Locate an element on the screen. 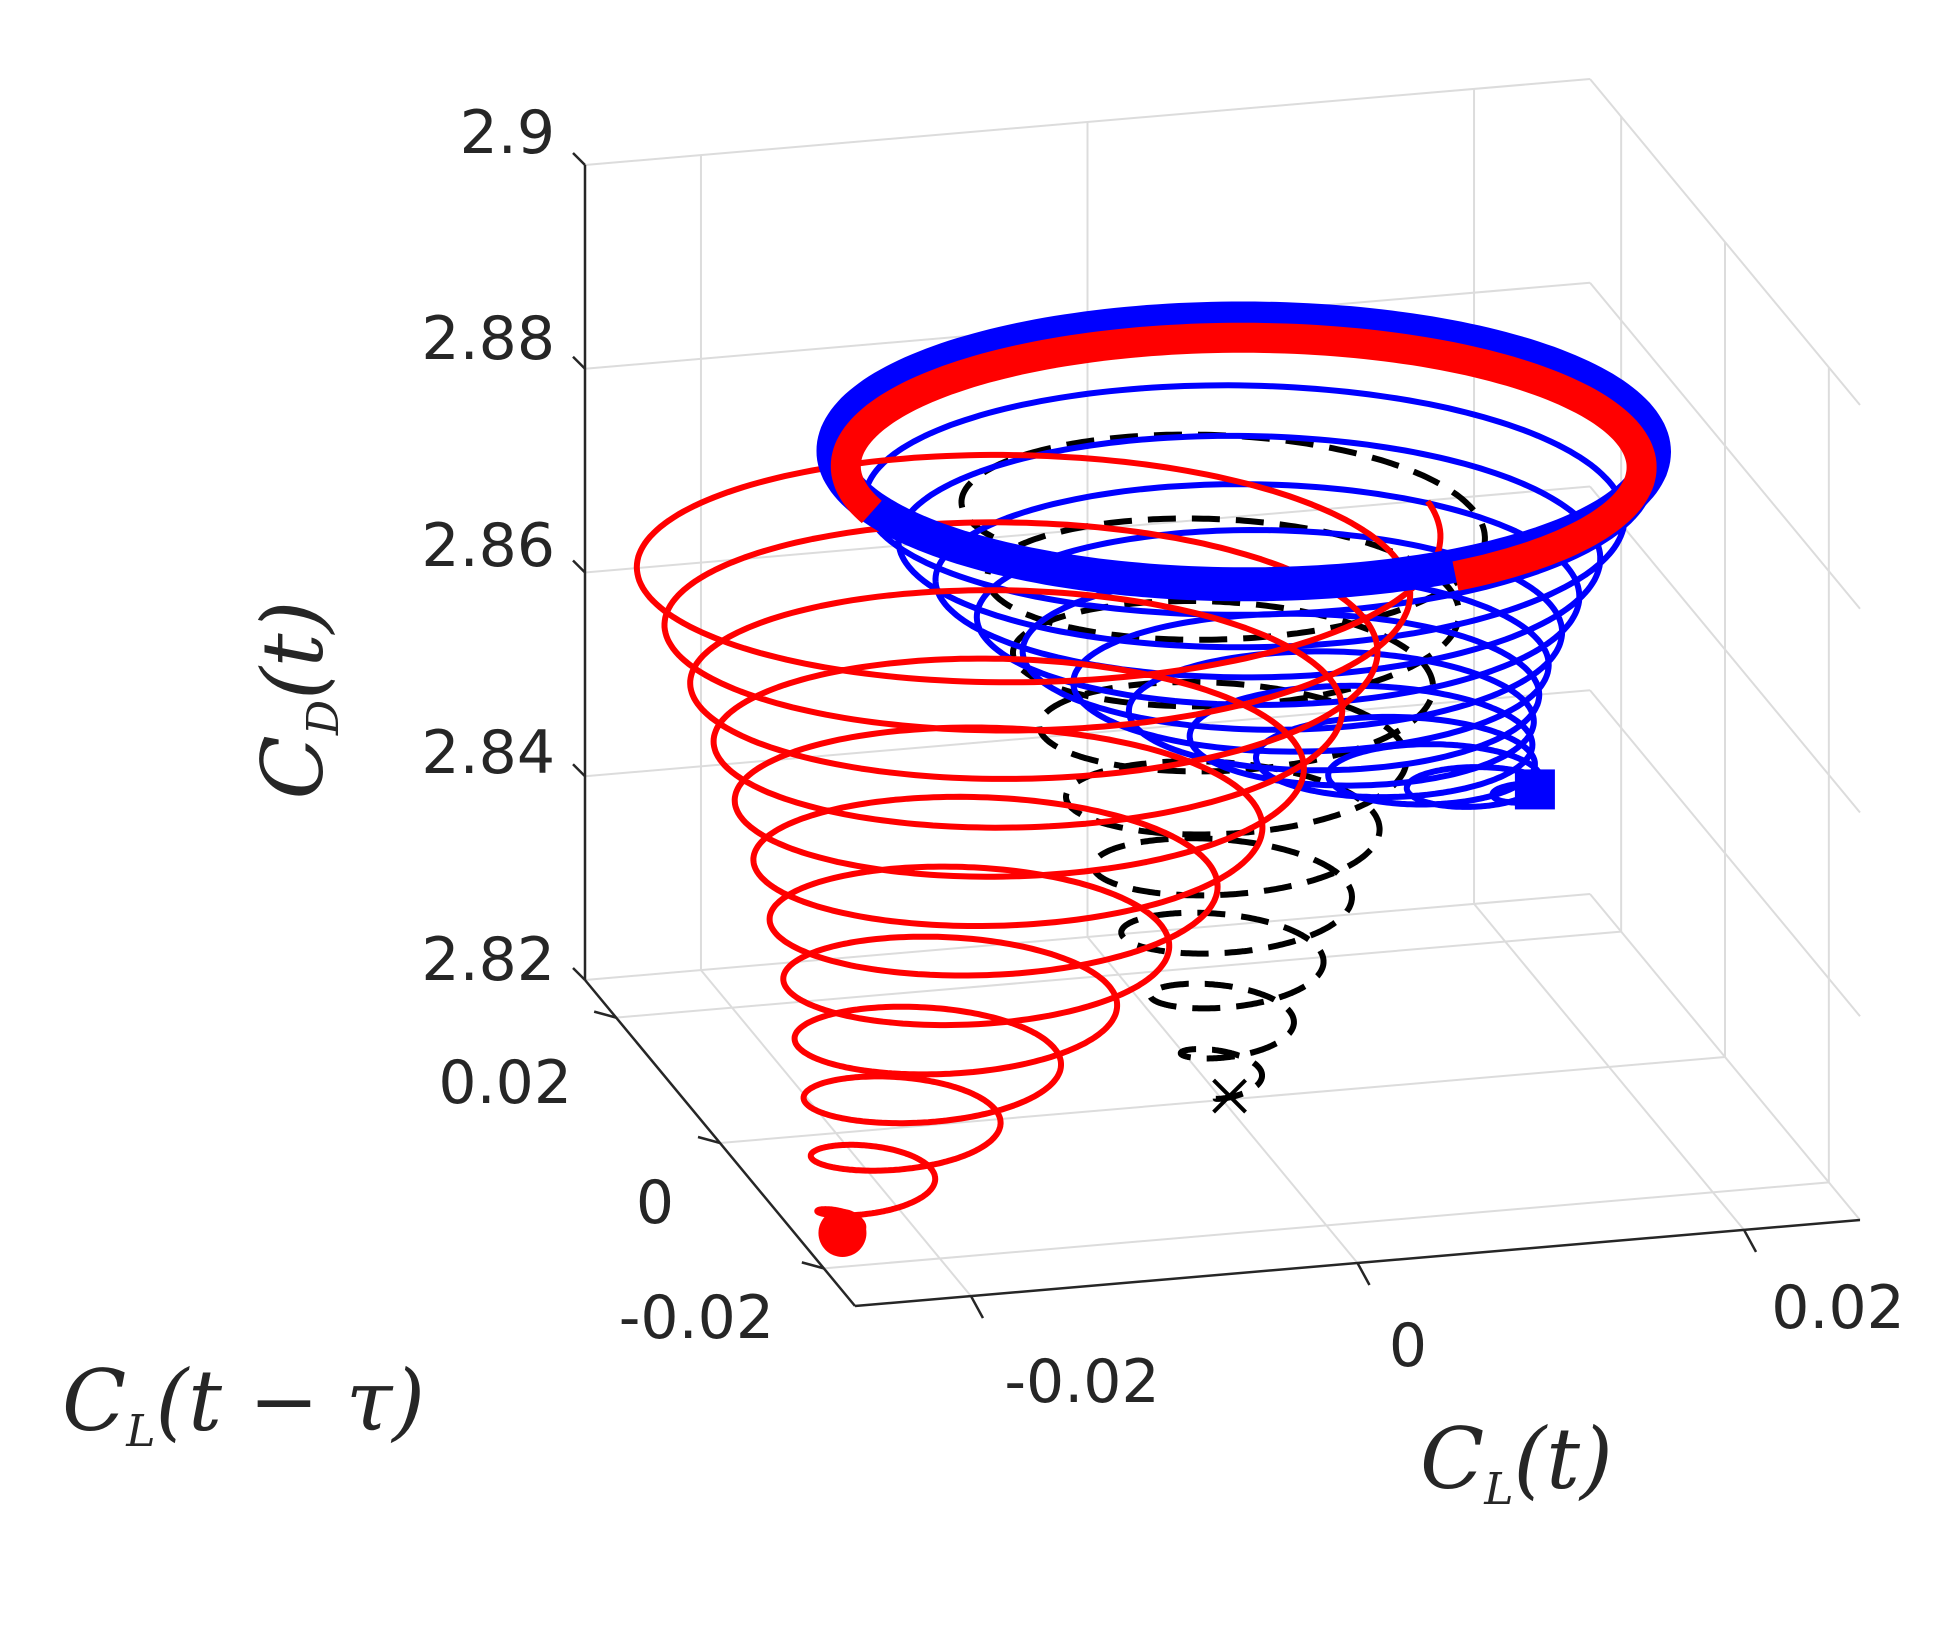 This screenshot has width=1952, height=1629. z-tick-label: 2.88 is located at coordinates (488, 339).